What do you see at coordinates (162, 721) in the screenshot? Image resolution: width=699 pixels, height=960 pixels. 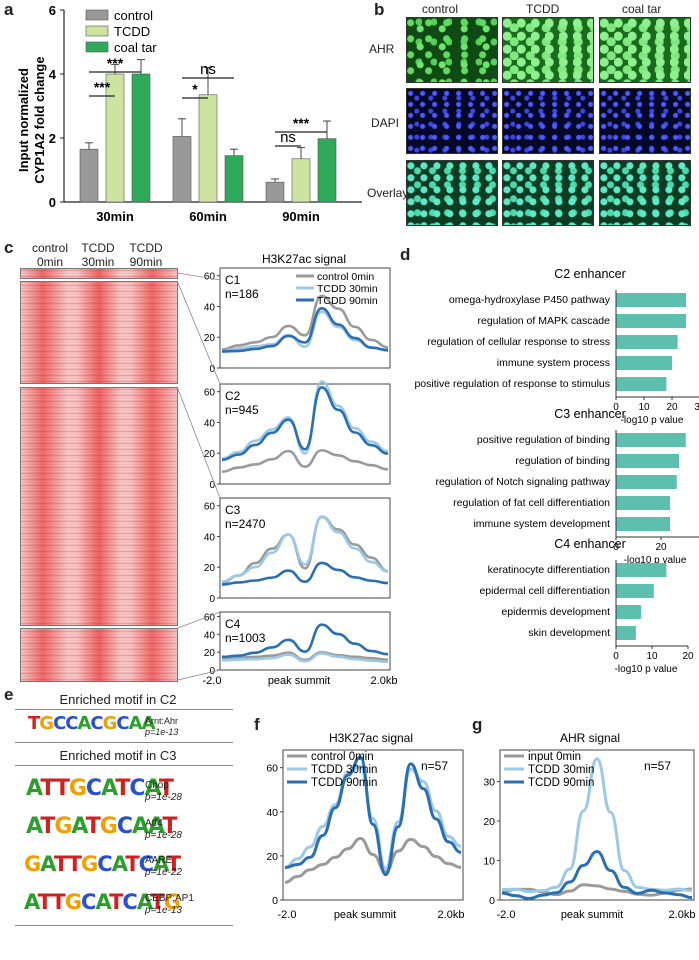 I see `motif-name-arnt-ahr: Arnt:Ahr` at bounding box center [162, 721].